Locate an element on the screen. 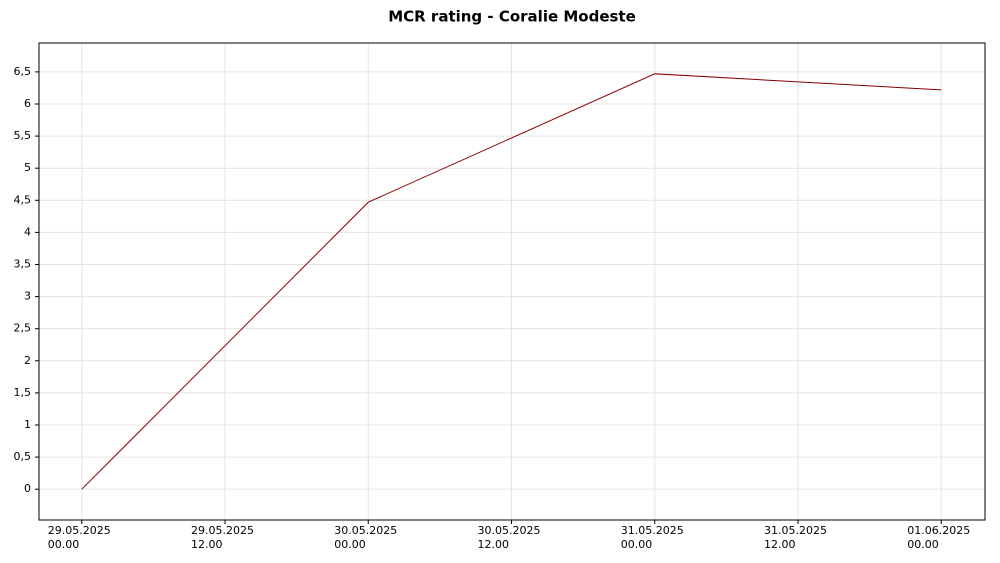 The height and width of the screenshot is (563, 1000). y-tick-label: 2 is located at coordinates (27, 360).